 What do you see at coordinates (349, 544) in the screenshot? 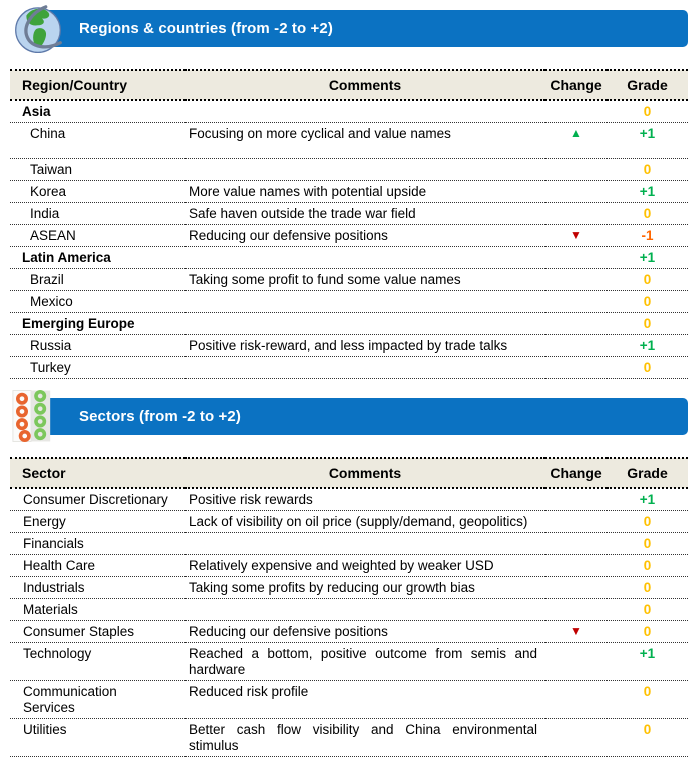
I see `table-row: Financials 0` at bounding box center [349, 544].